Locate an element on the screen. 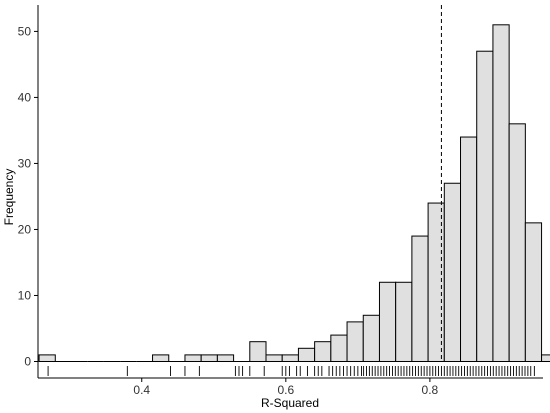  y-tick-label: 30 is located at coordinates (25, 163).